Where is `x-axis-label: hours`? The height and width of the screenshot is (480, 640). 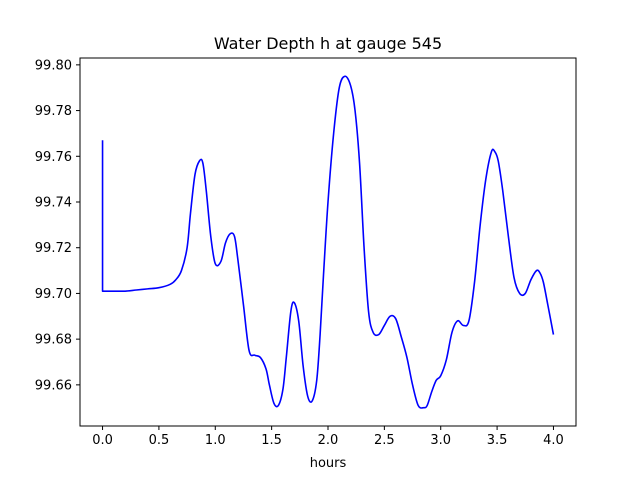 x-axis-label: hours is located at coordinates (328, 463).